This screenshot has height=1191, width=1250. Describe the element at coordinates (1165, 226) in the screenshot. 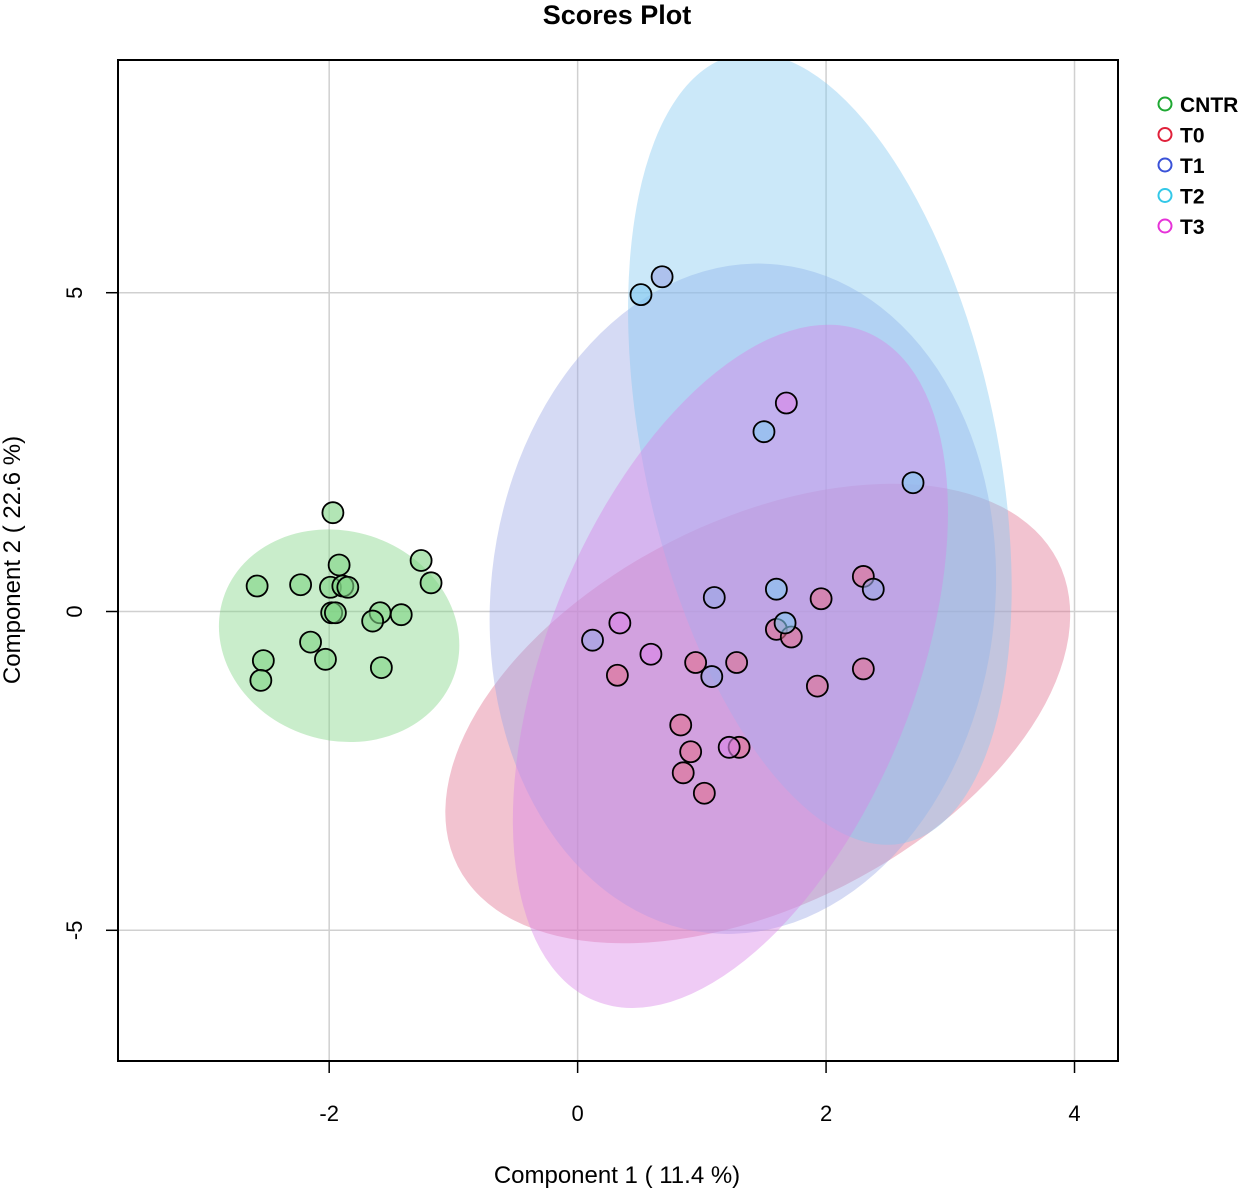

I see `legend-marker-t3` at that location.